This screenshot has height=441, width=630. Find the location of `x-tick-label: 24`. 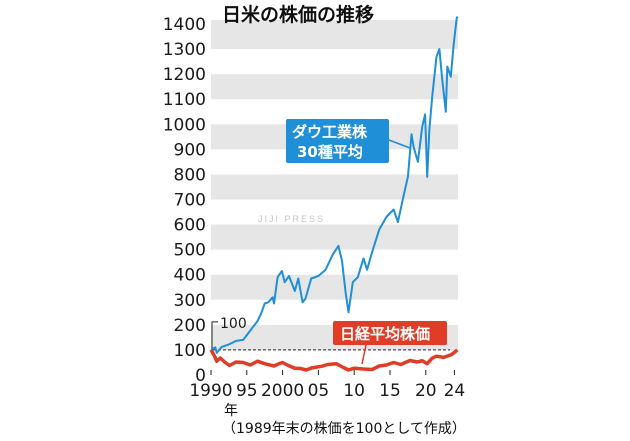

x-tick-label: 24 is located at coordinates (455, 391).